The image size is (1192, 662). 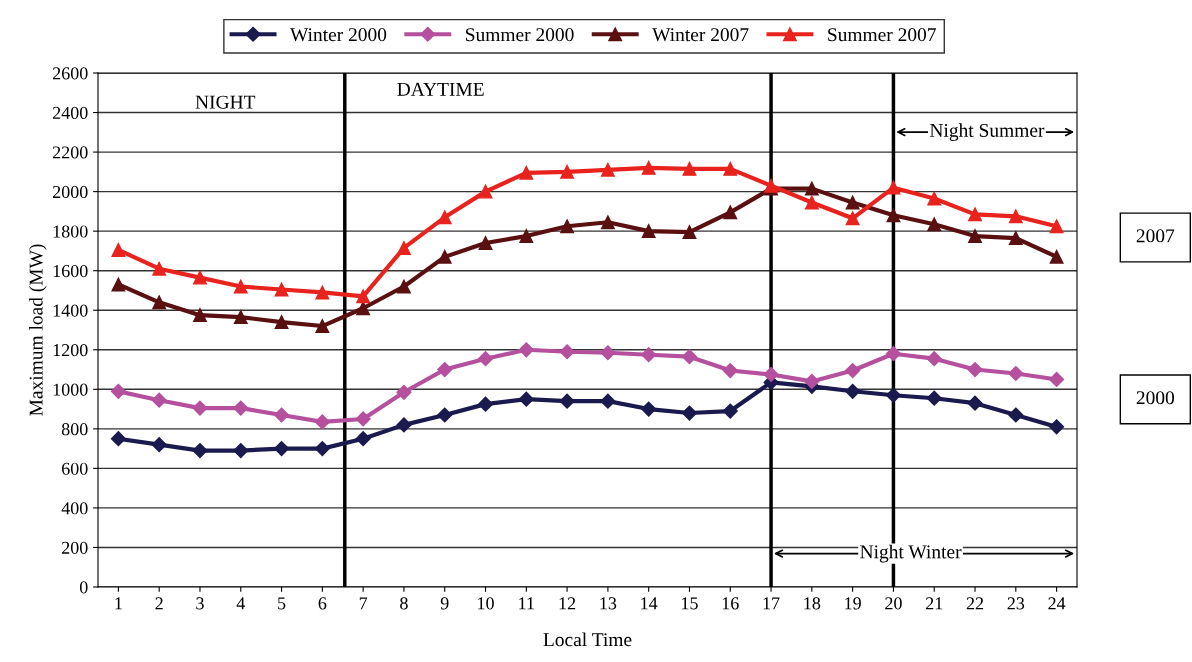 What do you see at coordinates (1057, 603) in the screenshot?
I see `x-tick-label: 24` at bounding box center [1057, 603].